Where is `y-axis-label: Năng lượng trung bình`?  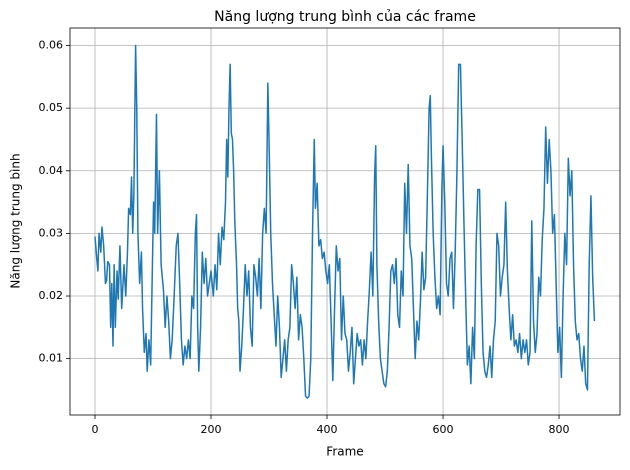
y-axis-label: Năng lượng trung bình is located at coordinates (16, 220).